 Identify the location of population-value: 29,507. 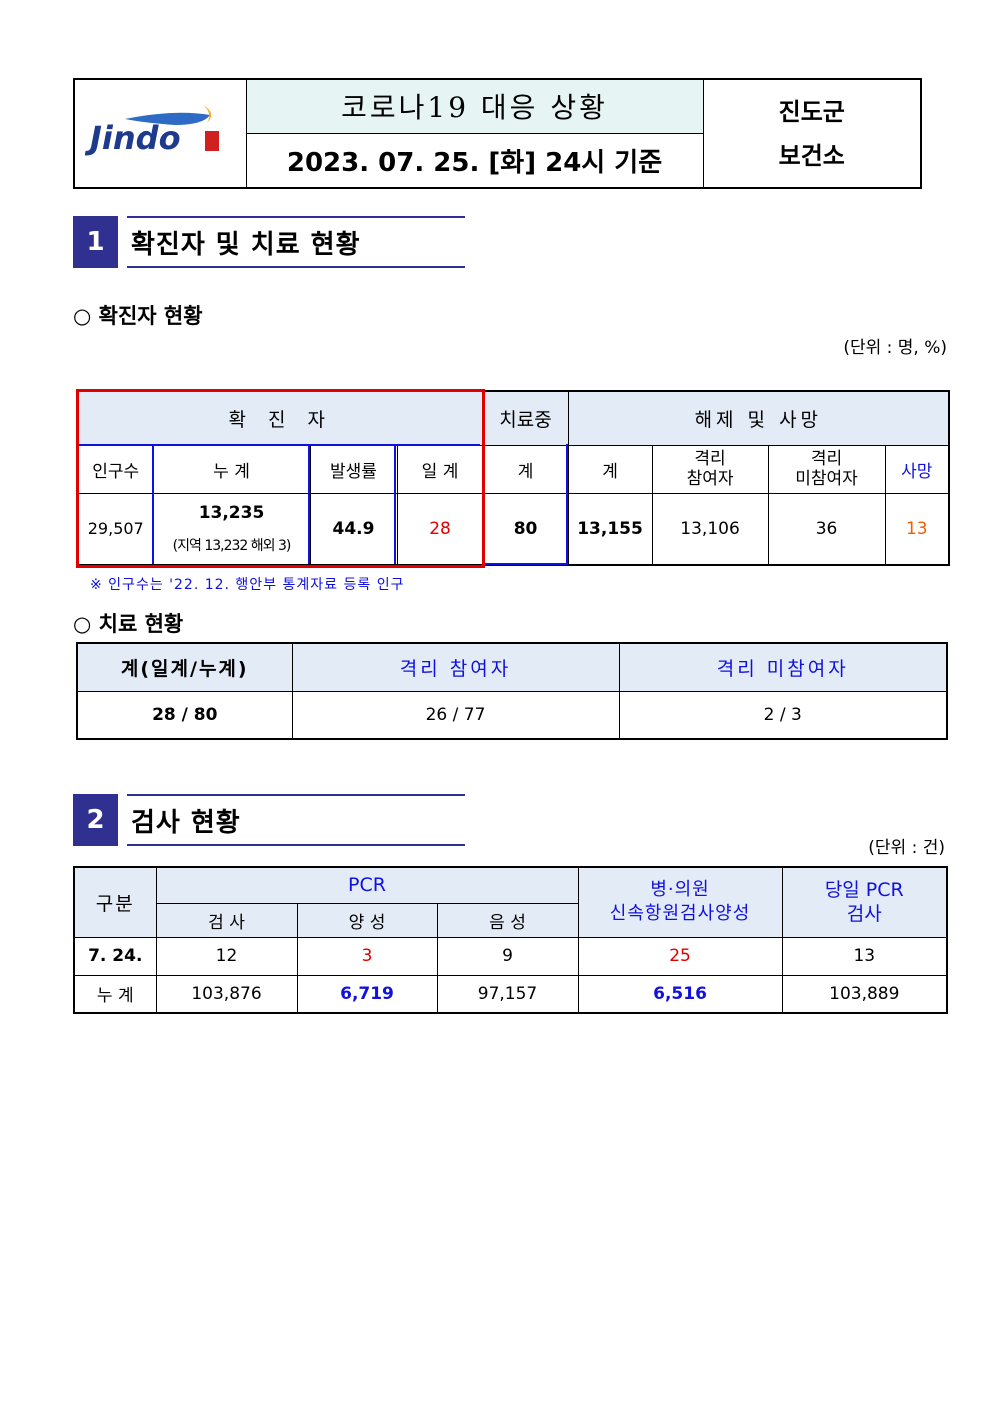
(115, 529).